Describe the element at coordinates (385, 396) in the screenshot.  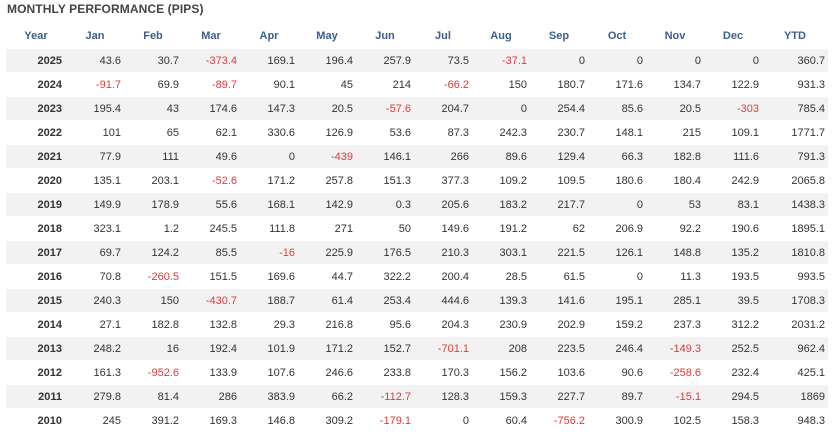
I see `month-cell: -112.7` at that location.